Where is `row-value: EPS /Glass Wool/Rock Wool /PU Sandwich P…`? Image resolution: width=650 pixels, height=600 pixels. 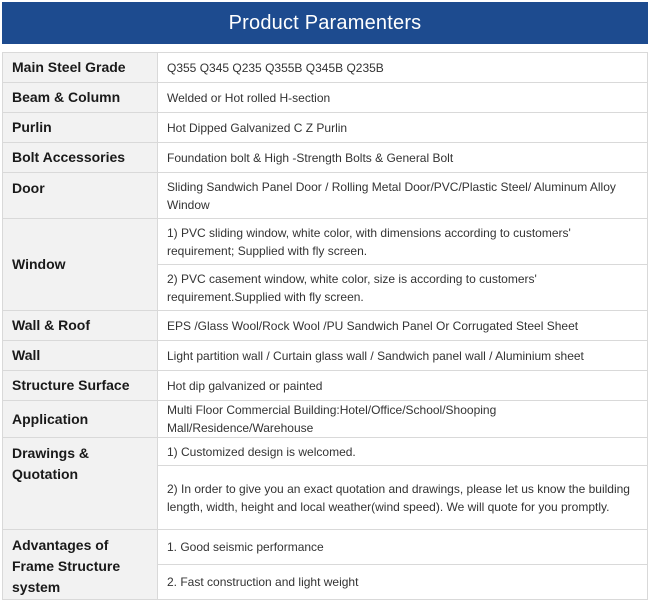
row-value: EPS /Glass Wool/Rock Wool /PU Sandwich P… is located at coordinates (402, 325).